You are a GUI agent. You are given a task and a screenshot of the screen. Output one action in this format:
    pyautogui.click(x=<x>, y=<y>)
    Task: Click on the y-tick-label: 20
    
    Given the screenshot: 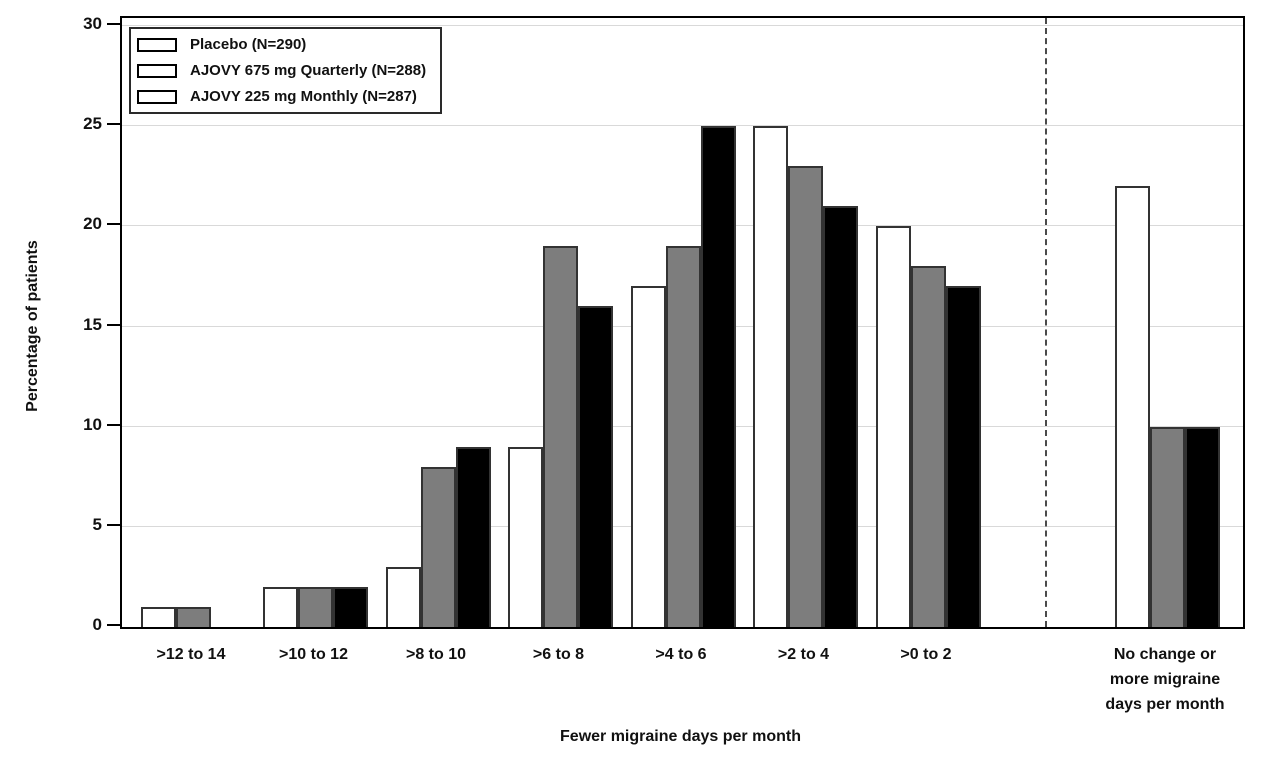 What is the action you would take?
    pyautogui.click(x=92, y=224)
    